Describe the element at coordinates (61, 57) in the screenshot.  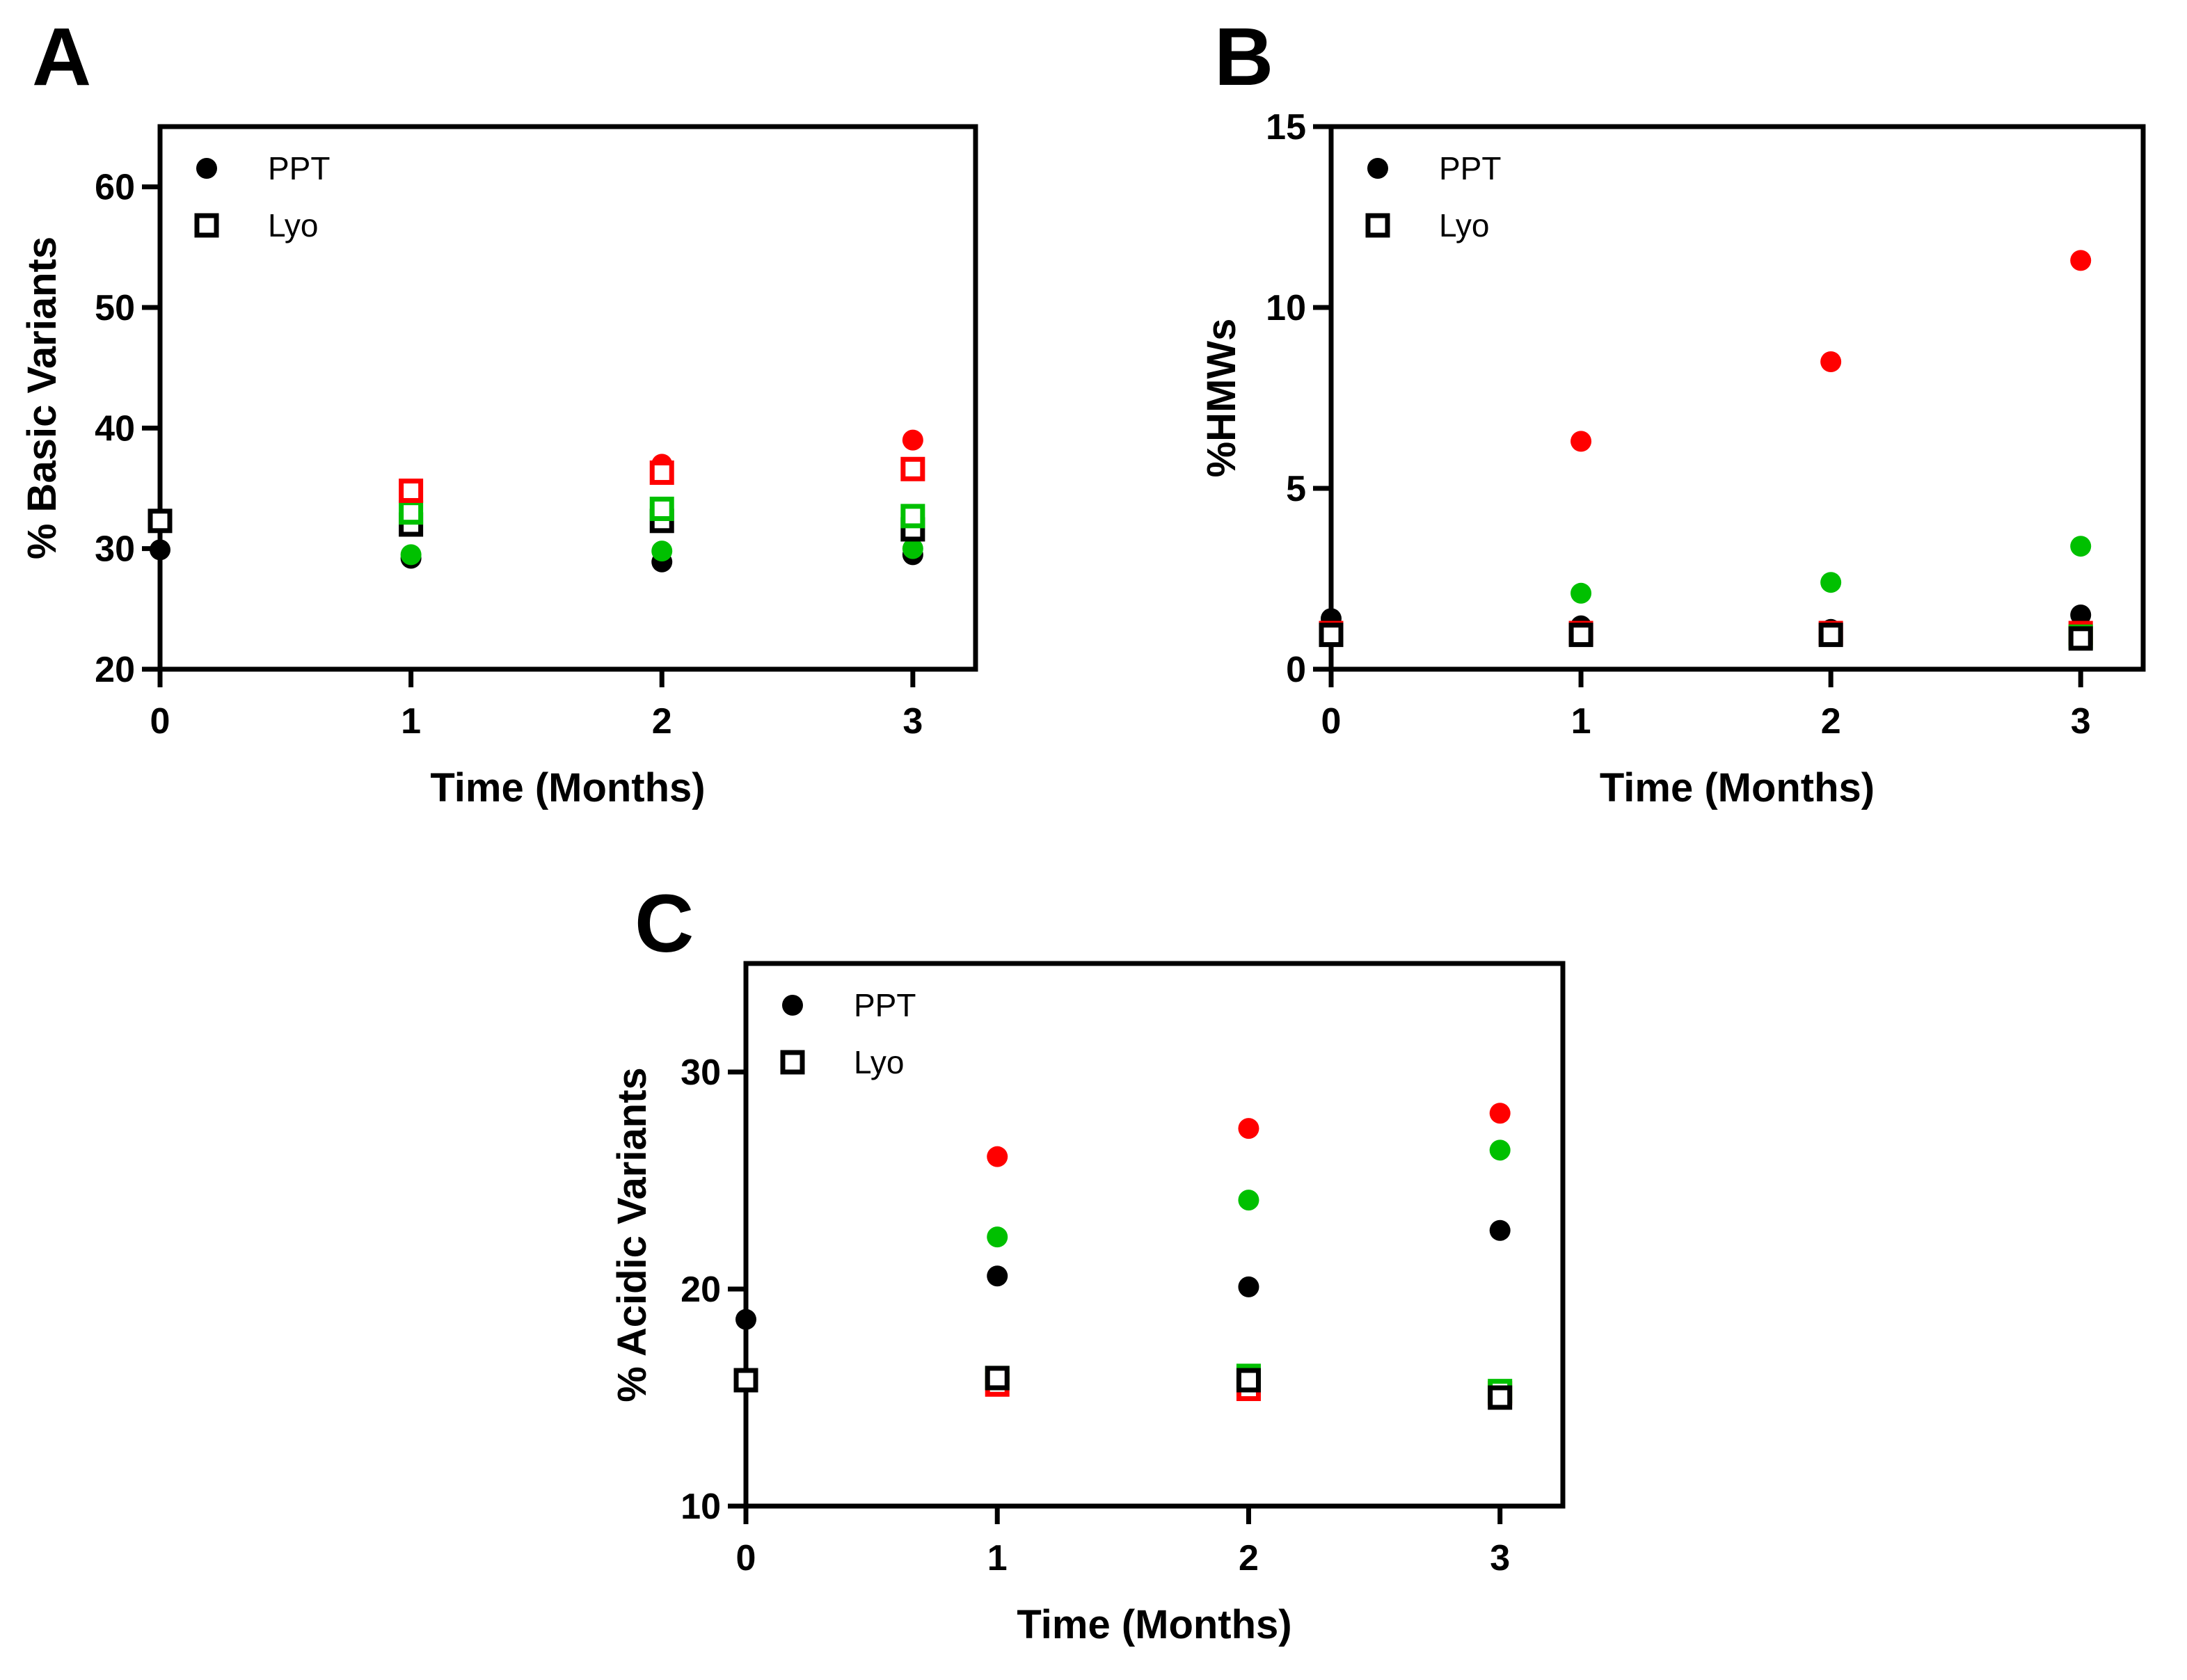
I see `panel-letter: A` at that location.